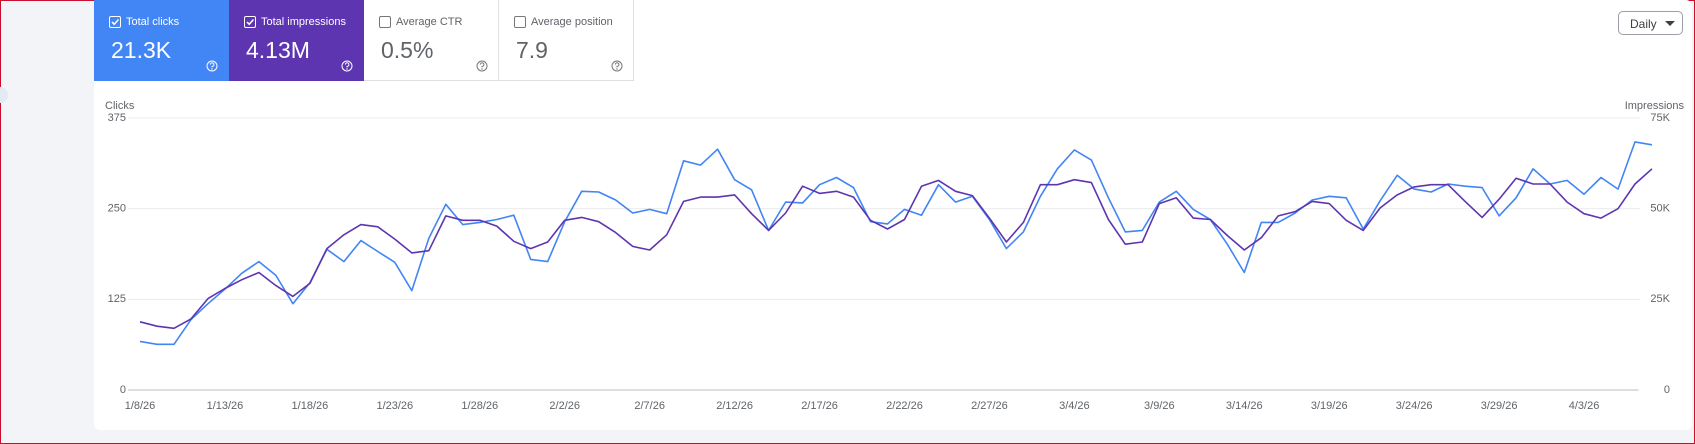 The width and height of the screenshot is (1695, 444). I want to click on metric-label: Average CTR, so click(429, 22).